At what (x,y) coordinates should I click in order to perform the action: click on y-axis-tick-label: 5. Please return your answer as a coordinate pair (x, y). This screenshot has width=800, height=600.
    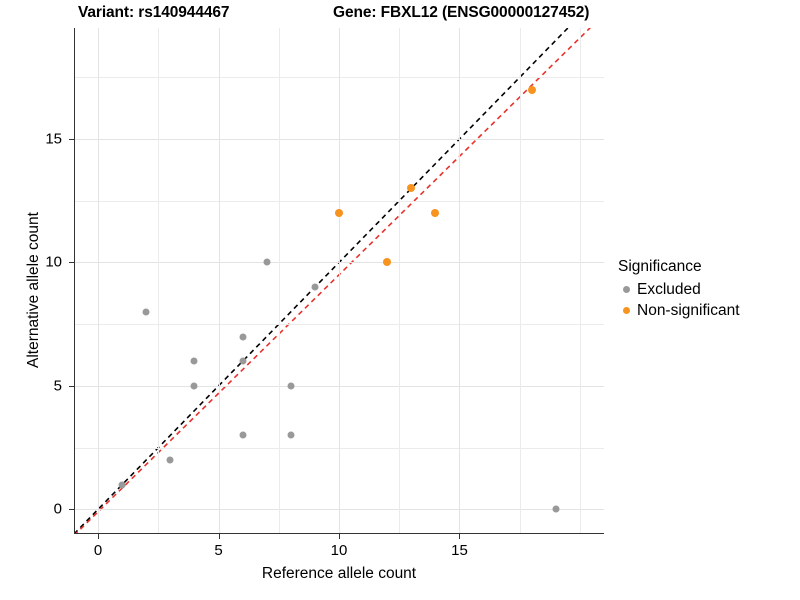
    Looking at the image, I should click on (57, 386).